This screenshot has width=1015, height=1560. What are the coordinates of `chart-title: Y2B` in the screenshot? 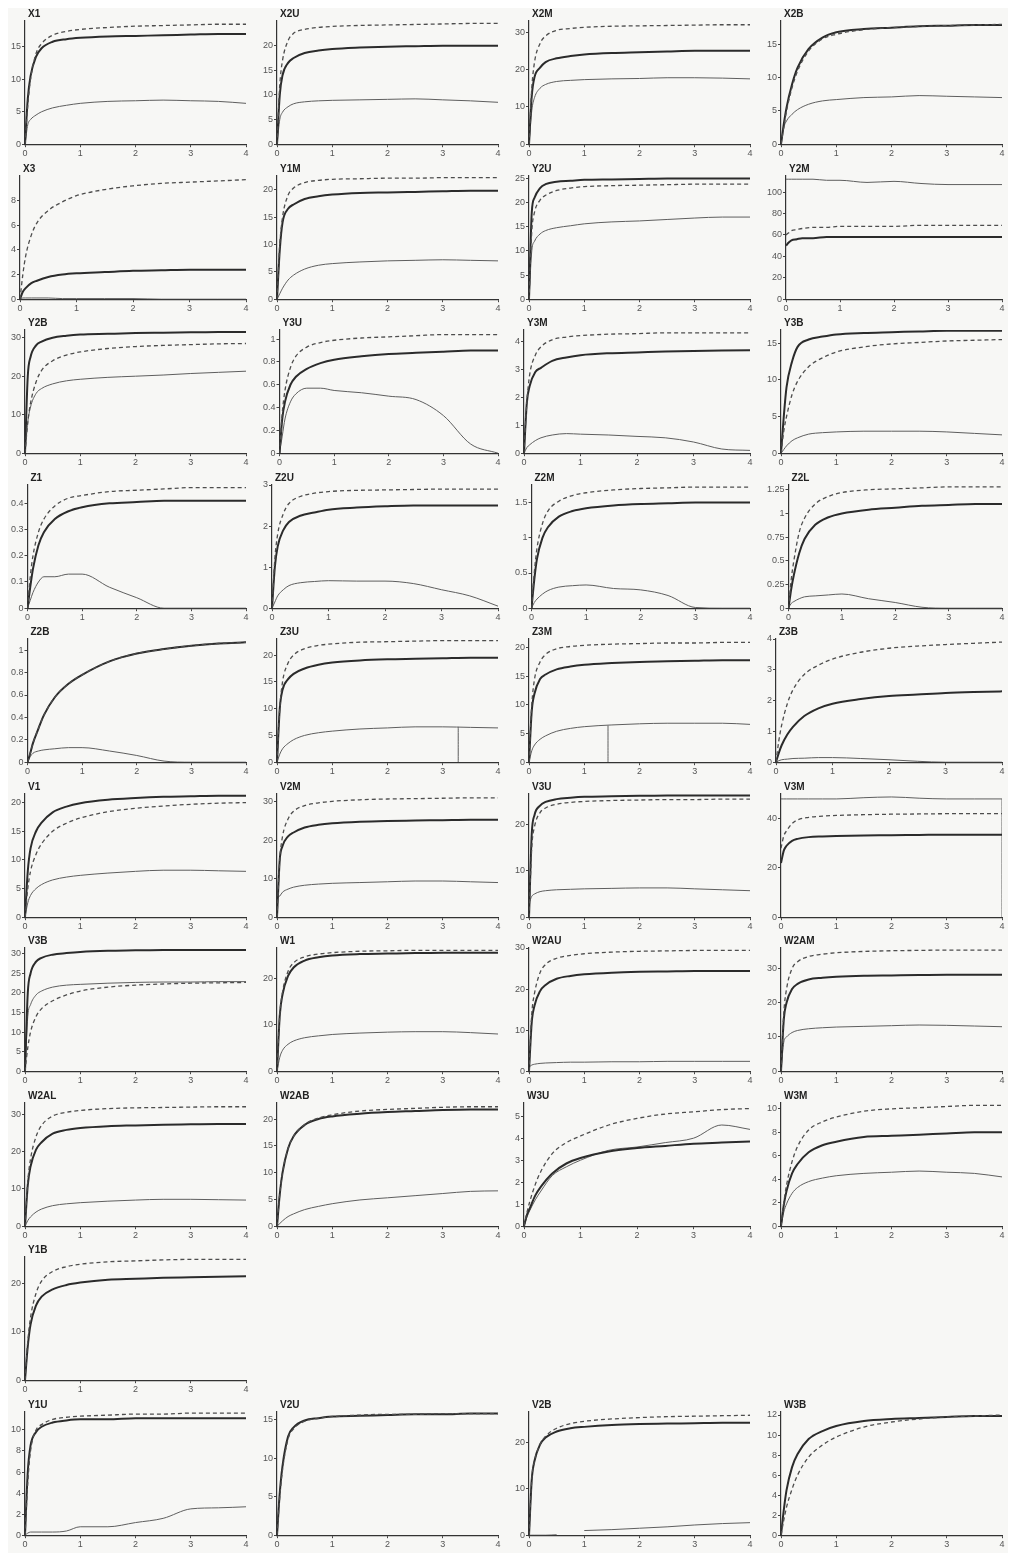 It's located at (38, 322).